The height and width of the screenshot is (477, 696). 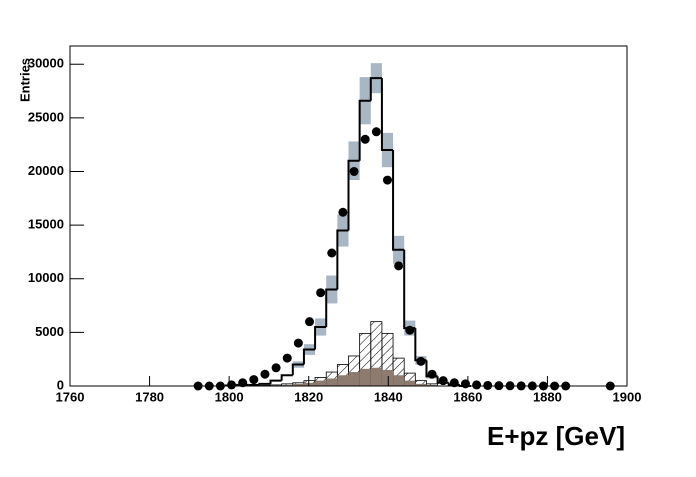 What do you see at coordinates (46, 277) in the screenshot?
I see `y-tick-label: 10000` at bounding box center [46, 277].